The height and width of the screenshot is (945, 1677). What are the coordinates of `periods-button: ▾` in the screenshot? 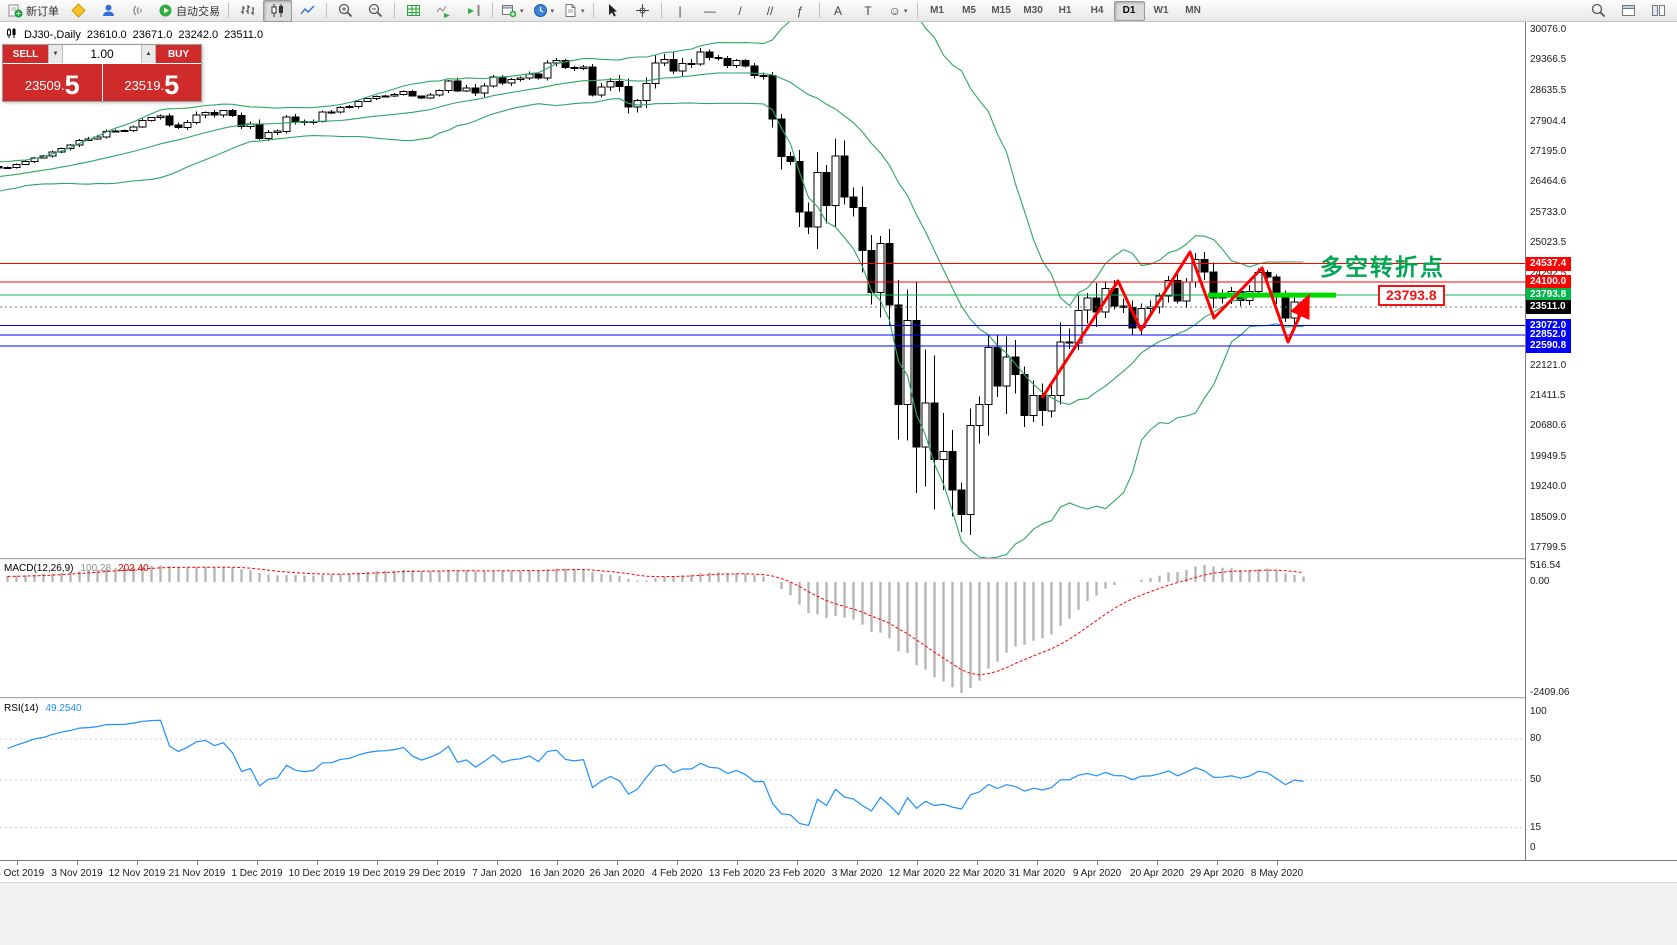 It's located at (544, 11).